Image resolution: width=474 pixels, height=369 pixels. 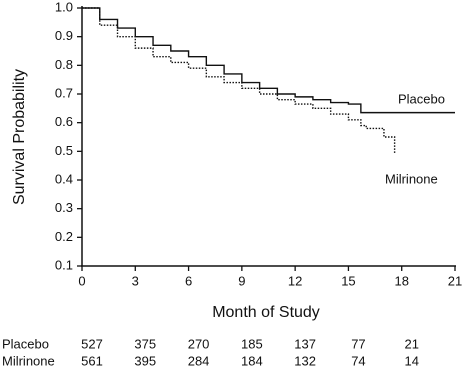 What do you see at coordinates (64, 64) in the screenshot?
I see `y-tick-label: 0.8` at bounding box center [64, 64].